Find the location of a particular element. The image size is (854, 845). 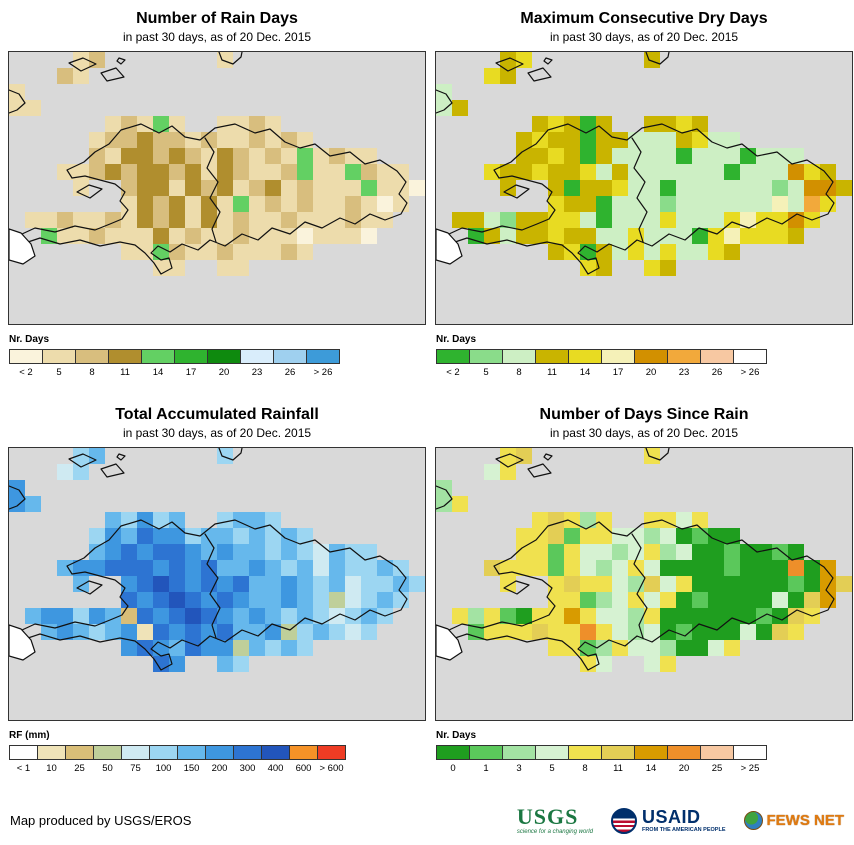

legend-label: 300 is located at coordinates (247, 768).